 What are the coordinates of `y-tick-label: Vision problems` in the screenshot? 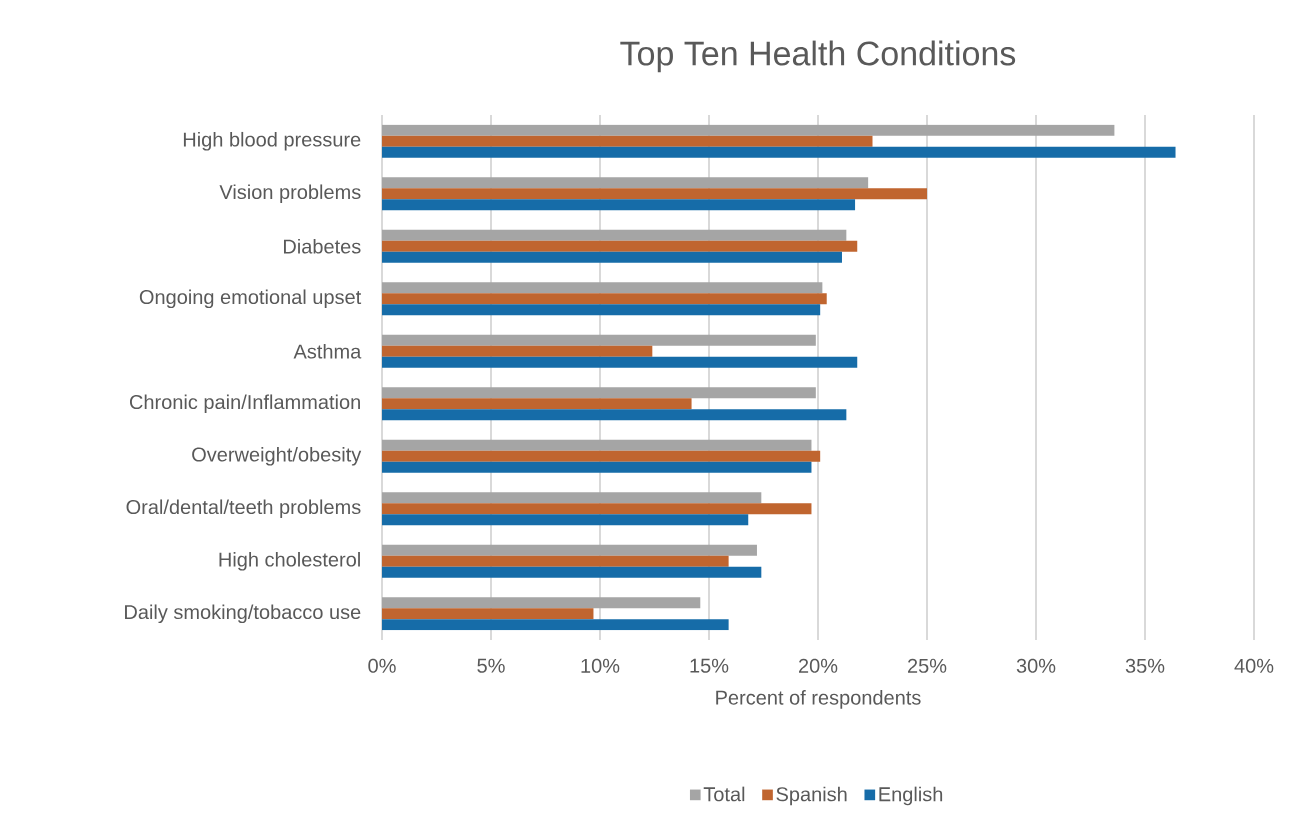 It's located at (290, 194).